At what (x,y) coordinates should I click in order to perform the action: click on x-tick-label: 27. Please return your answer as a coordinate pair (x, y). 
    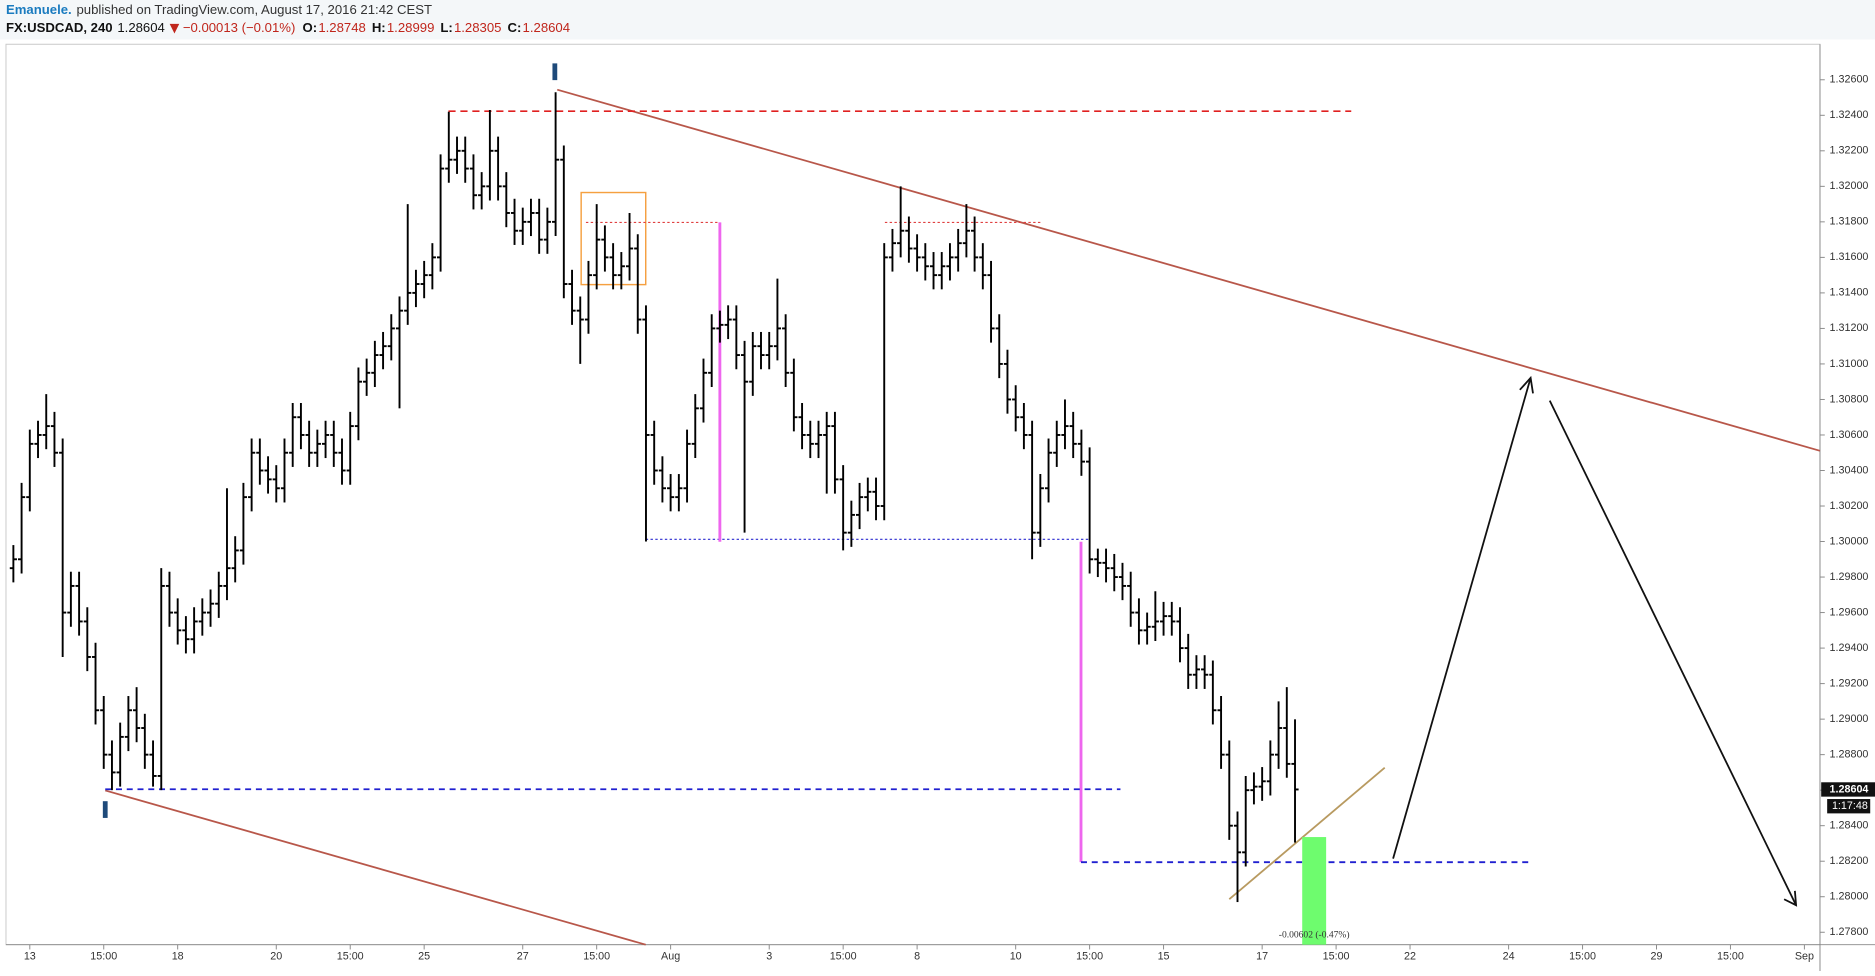
    Looking at the image, I should click on (523, 956).